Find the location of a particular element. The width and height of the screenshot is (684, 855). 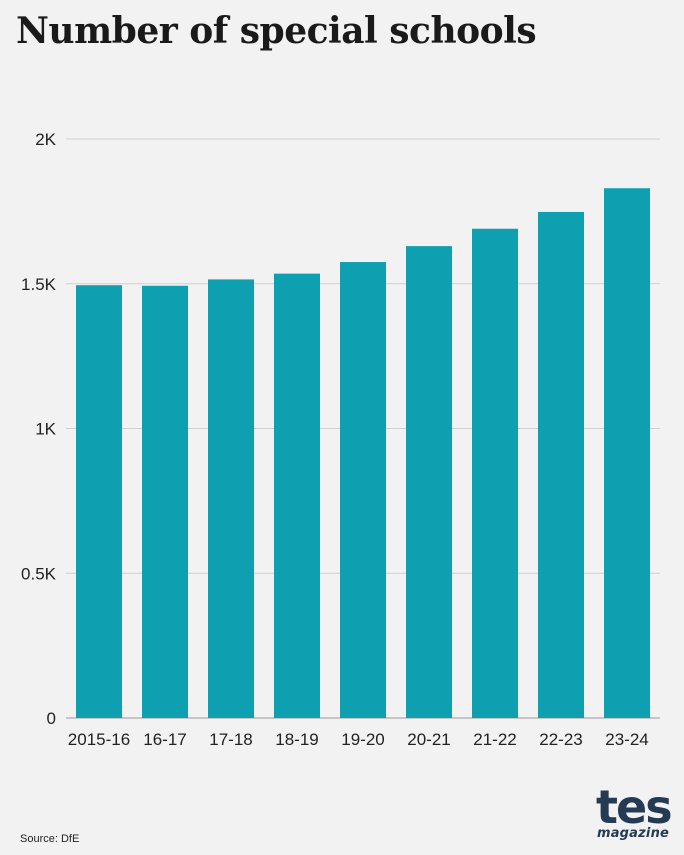

x-tick-label: 23-24 is located at coordinates (626, 739).